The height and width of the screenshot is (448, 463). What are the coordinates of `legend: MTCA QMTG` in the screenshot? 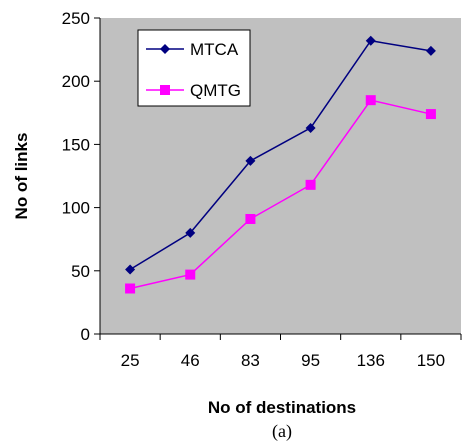 It's located at (194, 68).